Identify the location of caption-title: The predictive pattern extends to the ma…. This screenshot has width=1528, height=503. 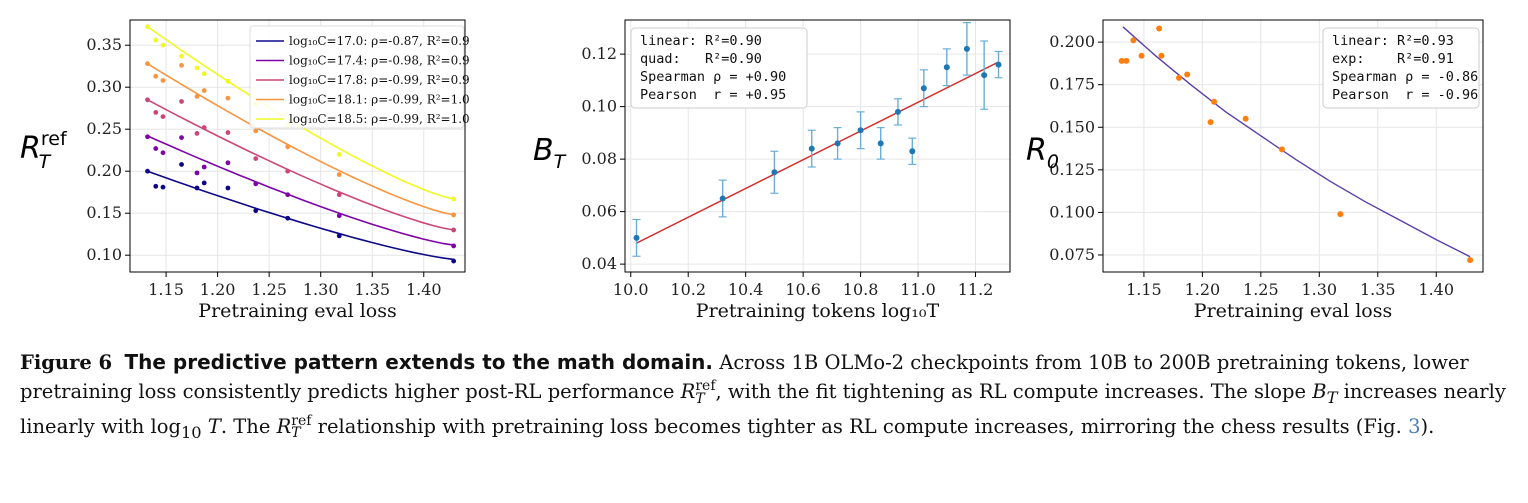
(419, 362).